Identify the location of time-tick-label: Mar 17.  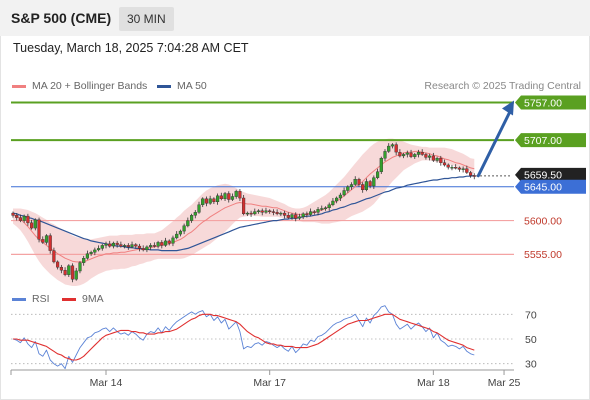
(269, 383).